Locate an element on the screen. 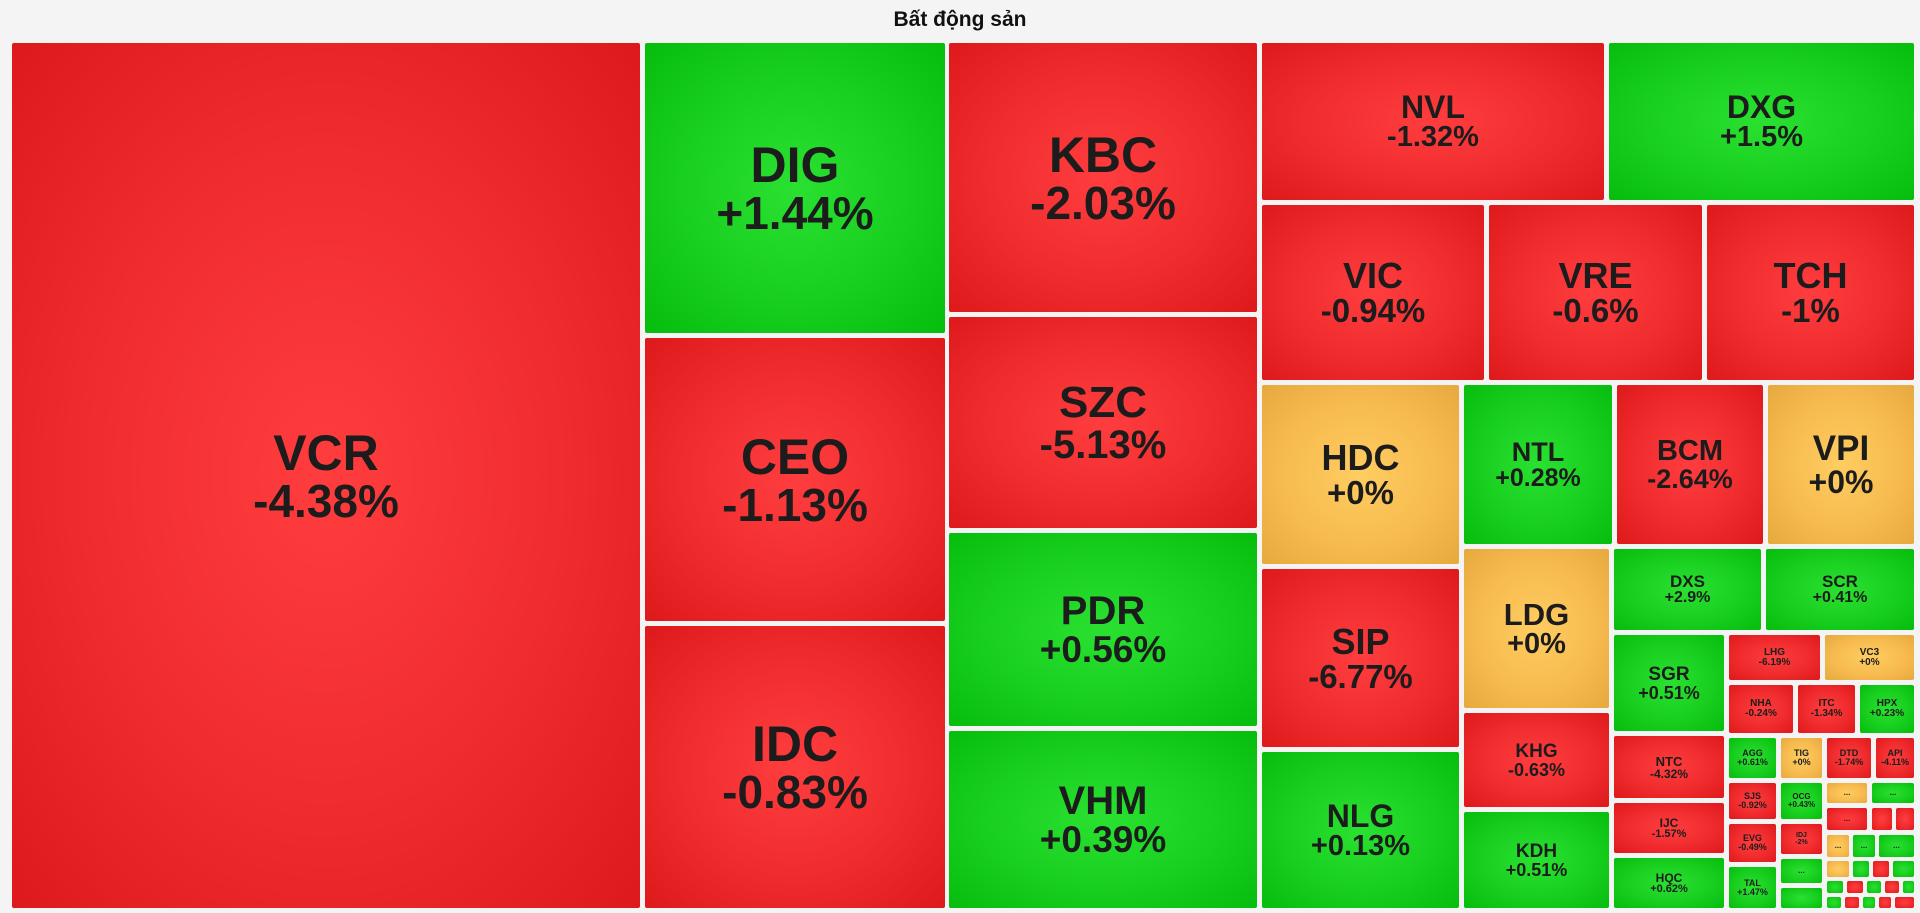 The width and height of the screenshot is (1920, 913). tile-symbol: HDC is located at coordinates (1360, 457).